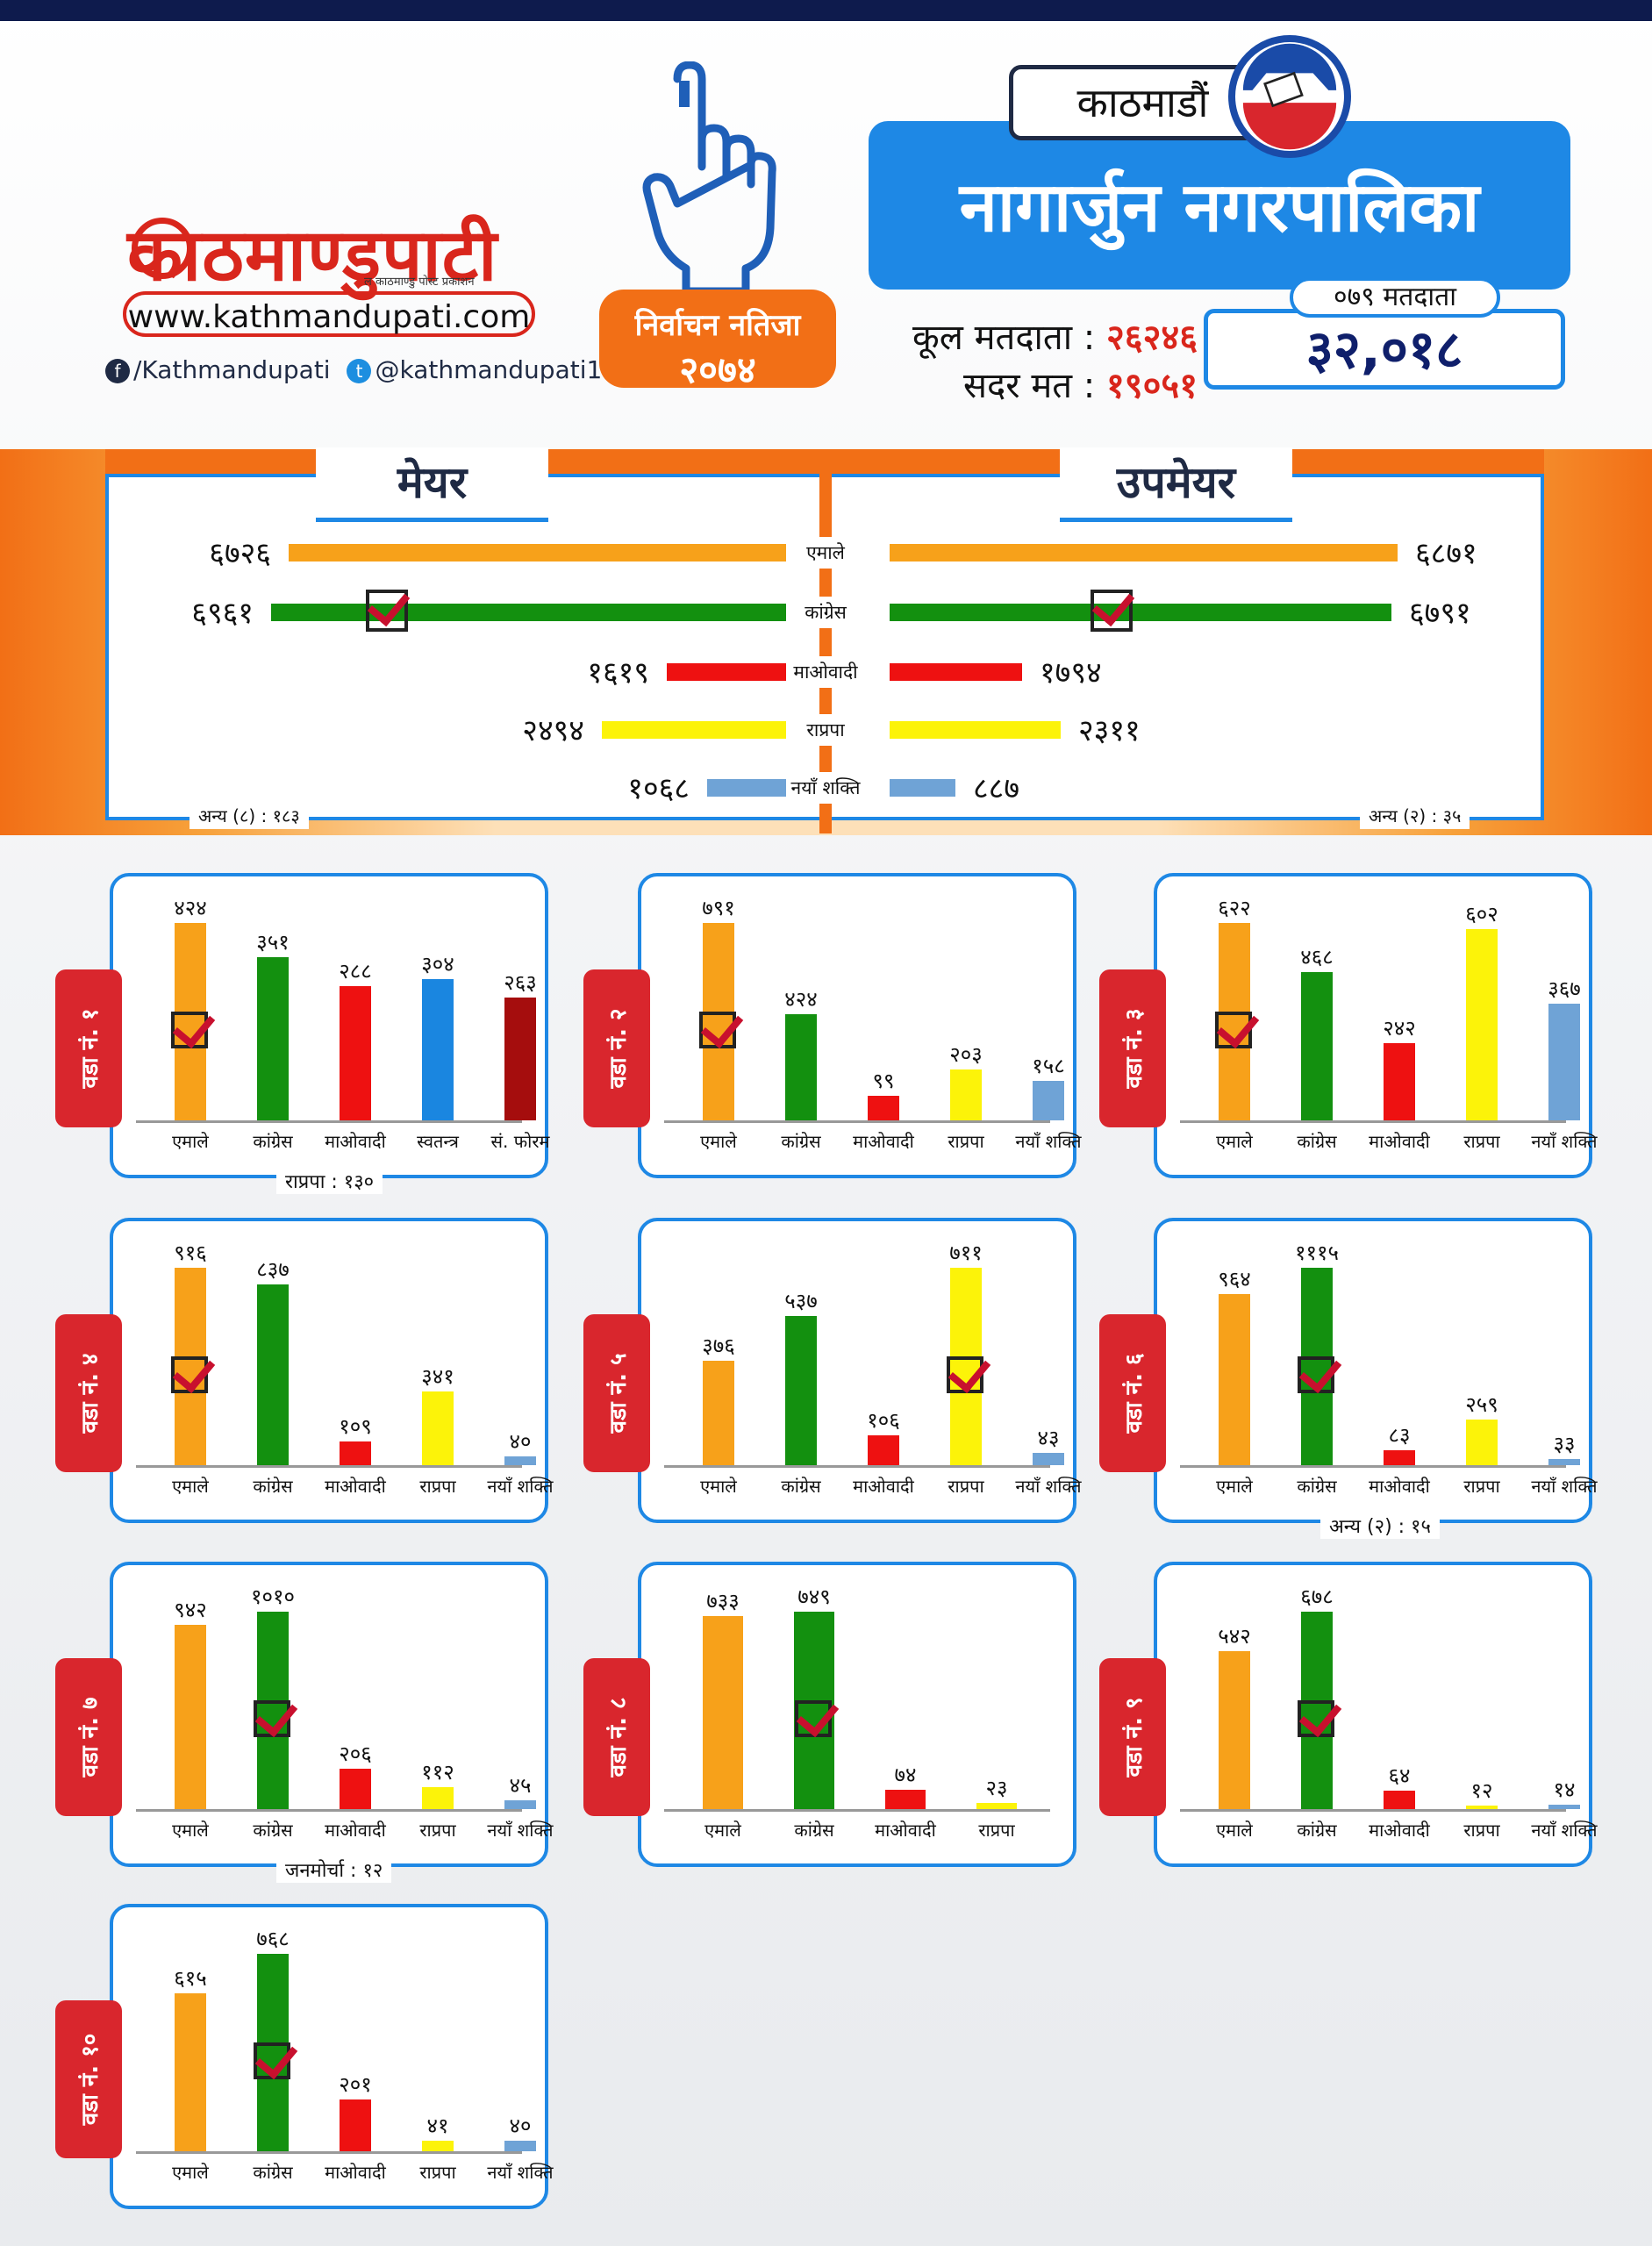 The image size is (1652, 2246). What do you see at coordinates (329, 314) in the screenshot?
I see `site-url: www.kathmandupati.com` at bounding box center [329, 314].